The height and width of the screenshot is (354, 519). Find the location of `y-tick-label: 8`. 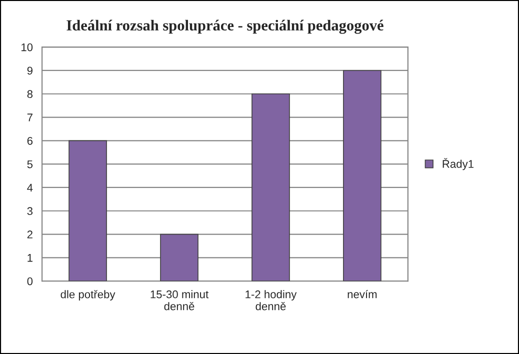

y-tick-label: 8 is located at coordinates (30, 94).